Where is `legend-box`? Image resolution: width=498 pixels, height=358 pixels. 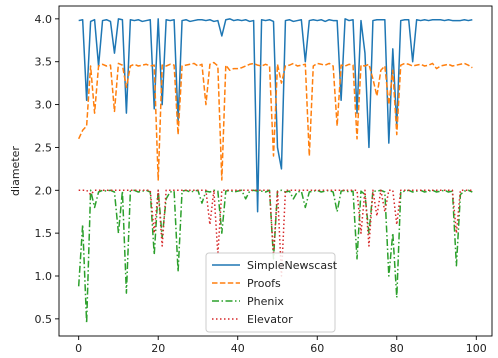
legend-box is located at coordinates (270, 292).